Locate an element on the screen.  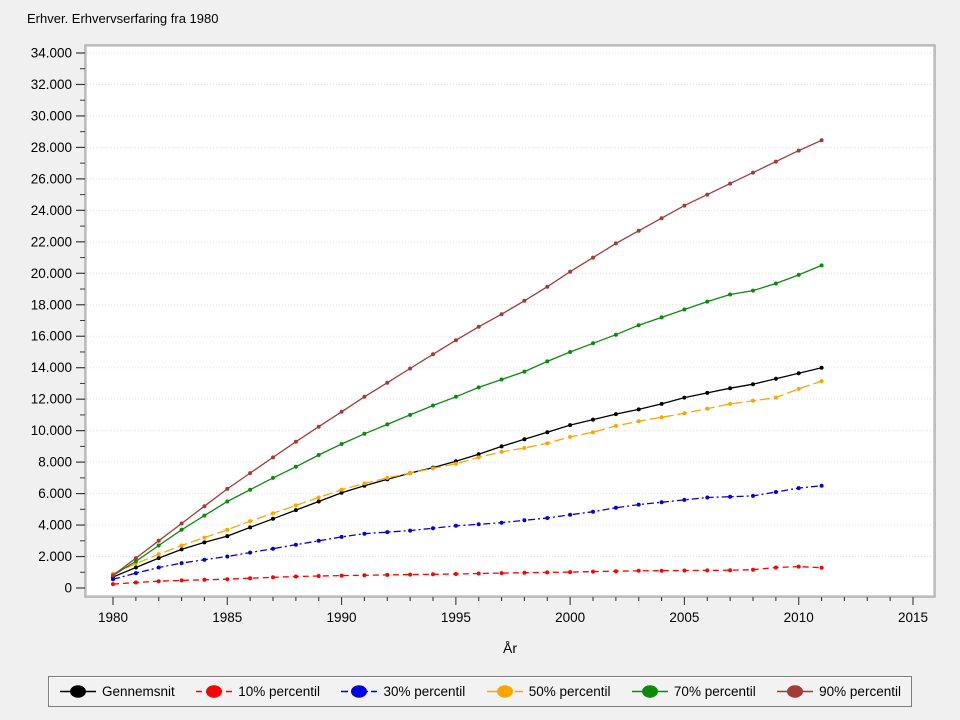
legend-label: 50% percentil is located at coordinates (569, 691).